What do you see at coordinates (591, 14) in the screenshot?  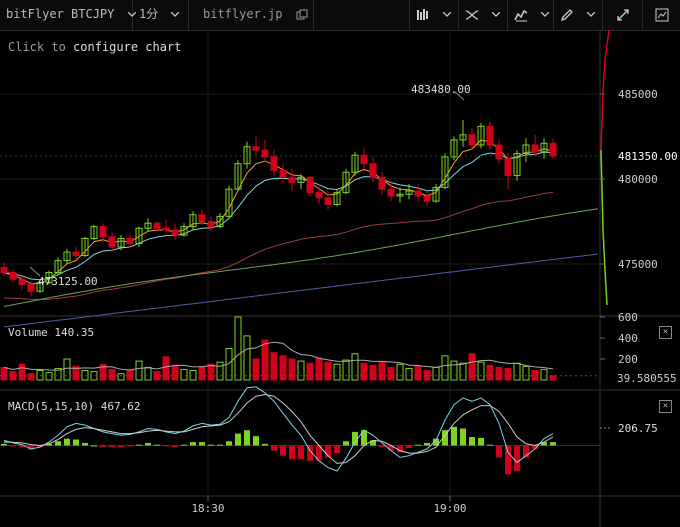 I see `chevron-down-icon` at bounding box center [591, 14].